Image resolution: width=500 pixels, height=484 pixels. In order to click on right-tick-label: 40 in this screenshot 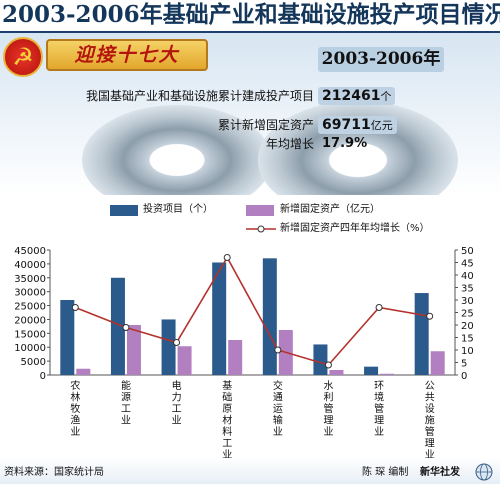, I will do `click(467, 276)`.